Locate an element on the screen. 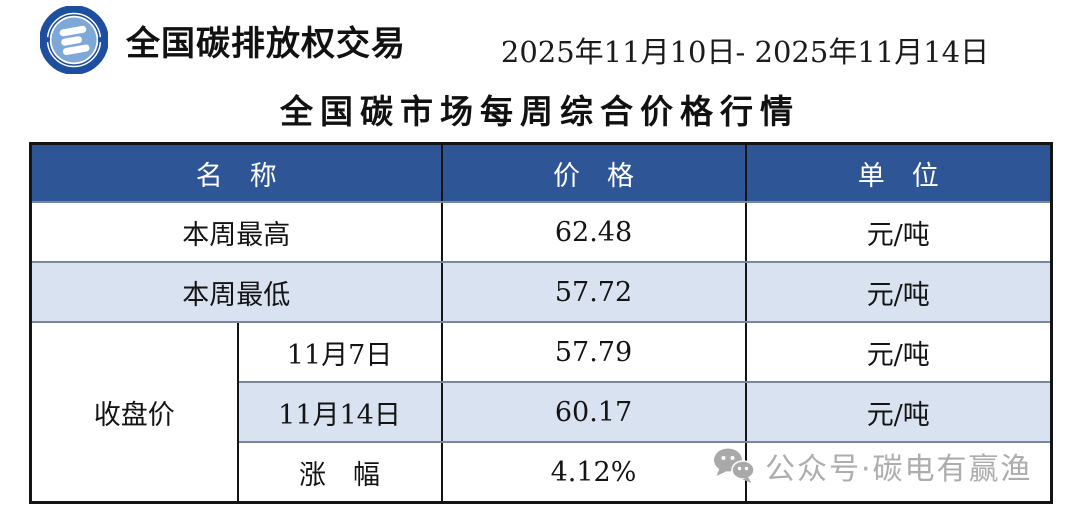 The width and height of the screenshot is (1080, 515). table-row-change-pct: 涨 幅 4.12% is located at coordinates (542, 472).